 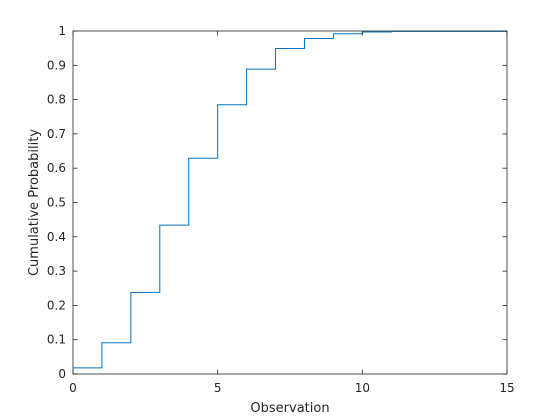 I want to click on y-tick-label: 0.9, so click(x=56, y=65).